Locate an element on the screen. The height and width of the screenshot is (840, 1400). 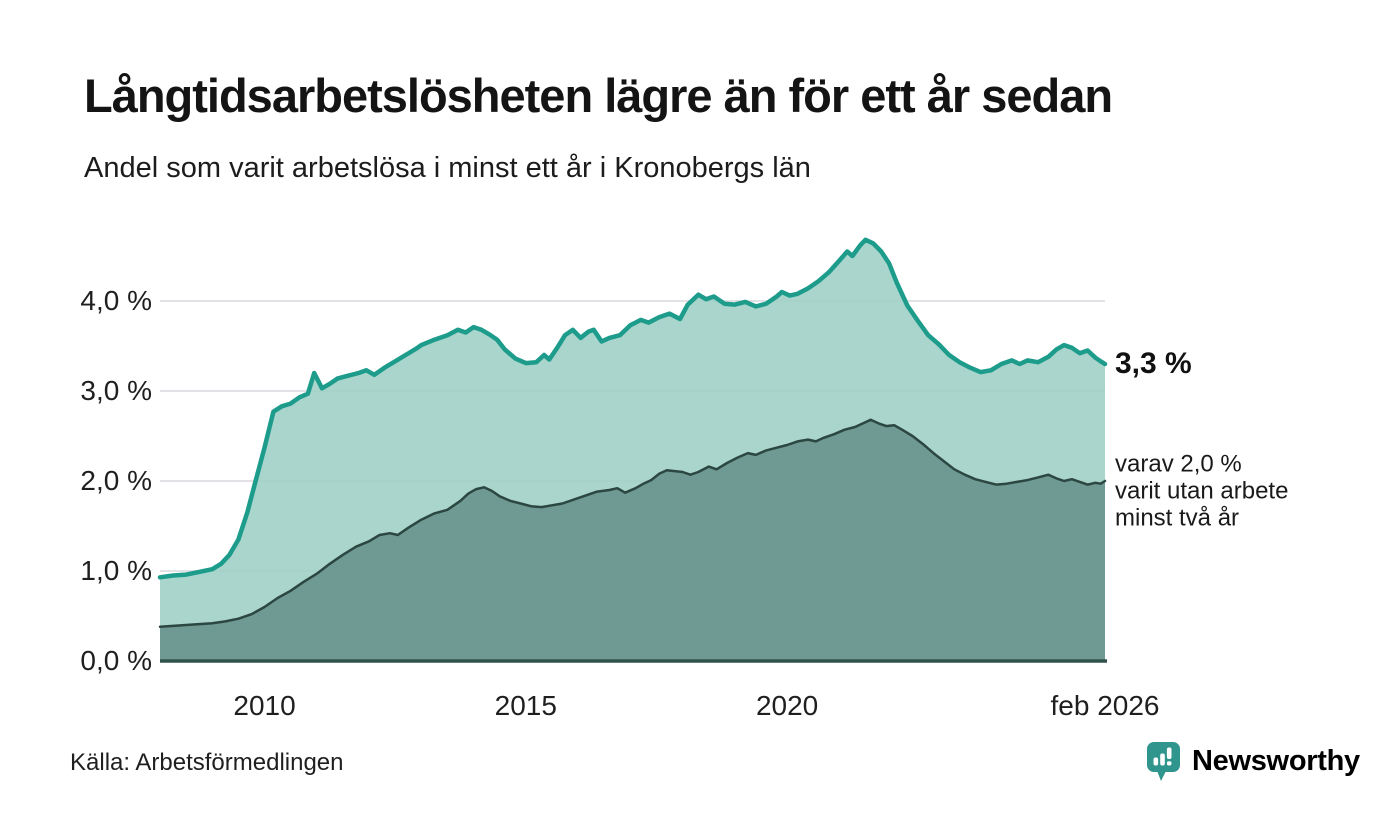
y-tick-label: 2,0 % is located at coordinates (116, 480).